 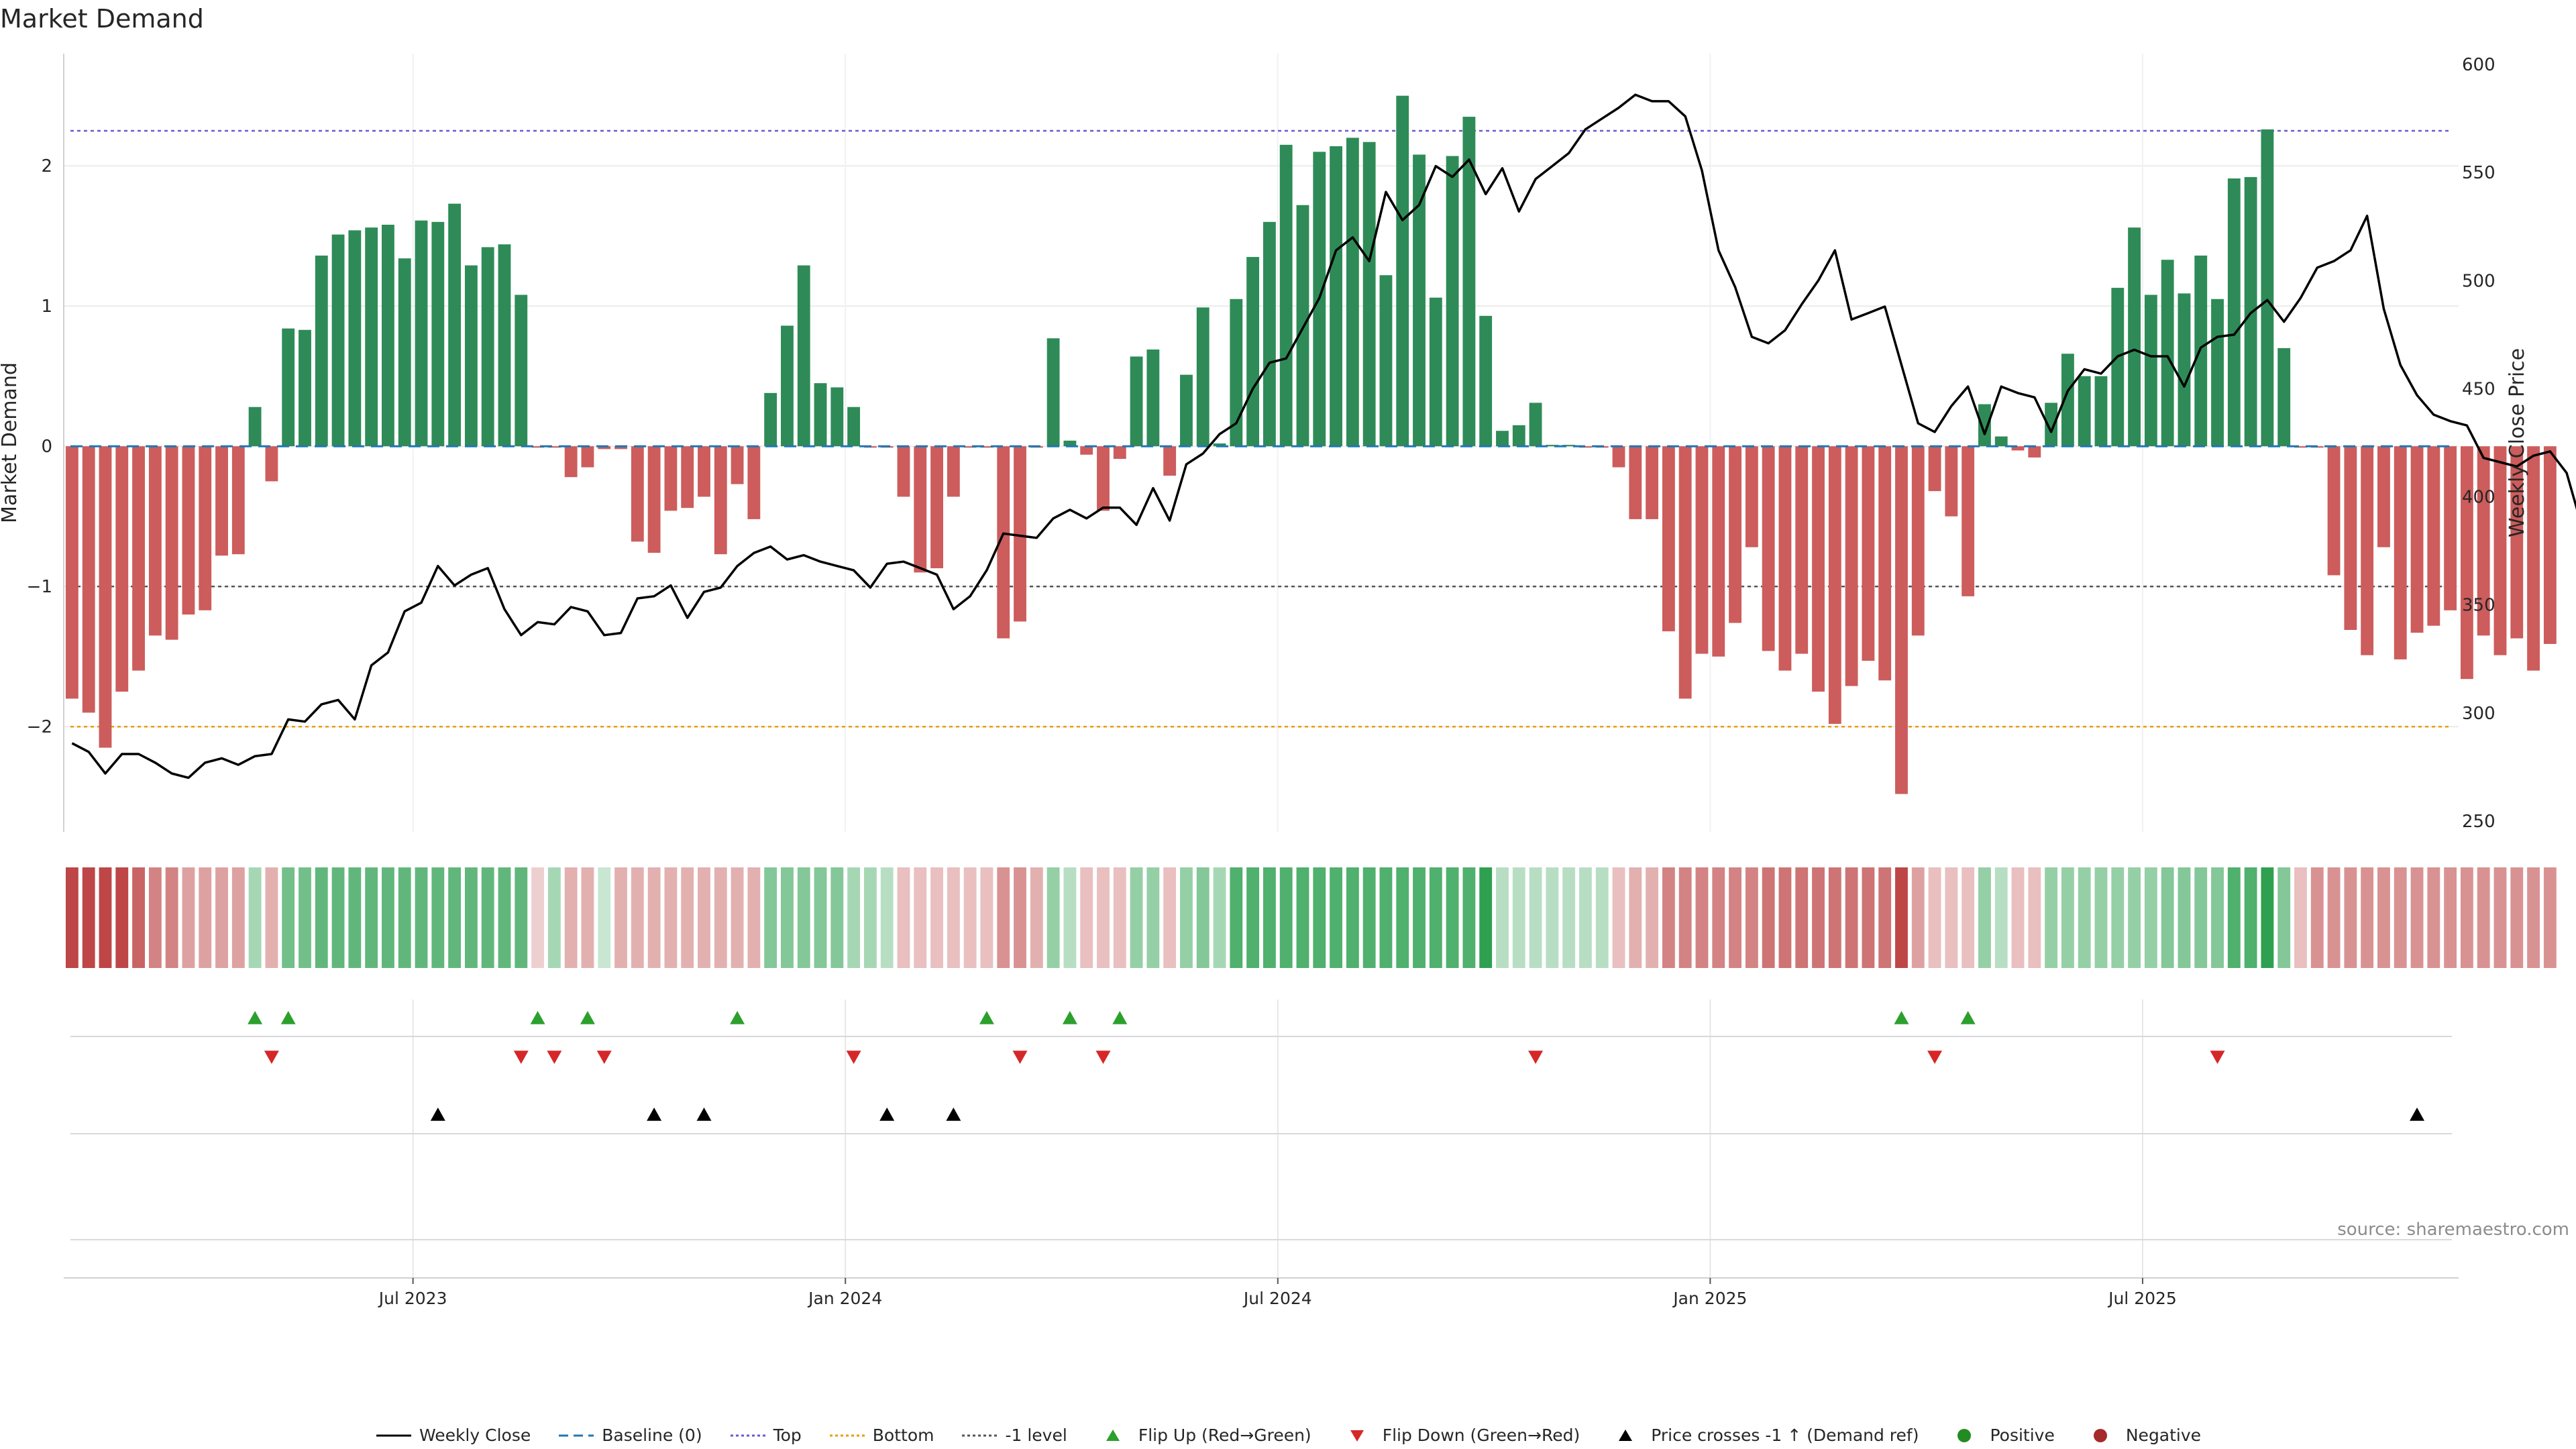 What do you see at coordinates (1357, 1436) in the screenshot?
I see `legend-swatch` at bounding box center [1357, 1436].